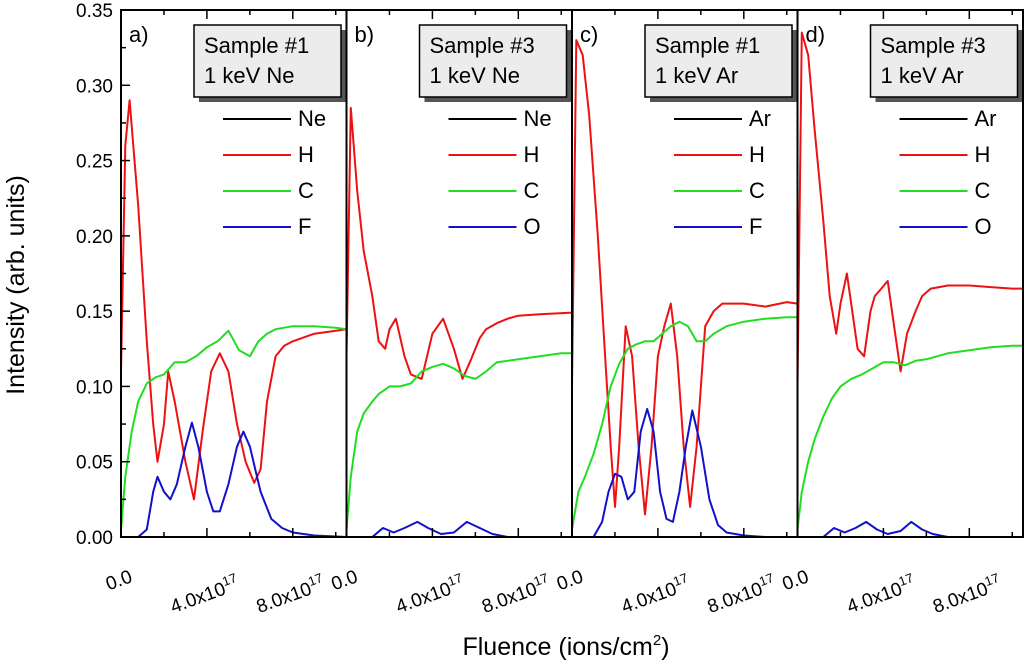 Image resolution: width=1024 pixels, height=664 pixels. I want to click on x-axis-label-main: Fluence (ions/cm, so click(557, 647).